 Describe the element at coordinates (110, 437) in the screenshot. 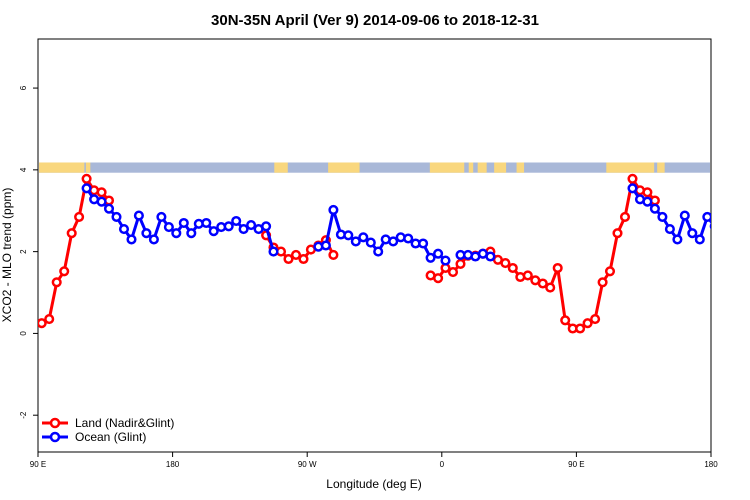

I see `legend-ocean-label: Ocean (Glint)` at that location.